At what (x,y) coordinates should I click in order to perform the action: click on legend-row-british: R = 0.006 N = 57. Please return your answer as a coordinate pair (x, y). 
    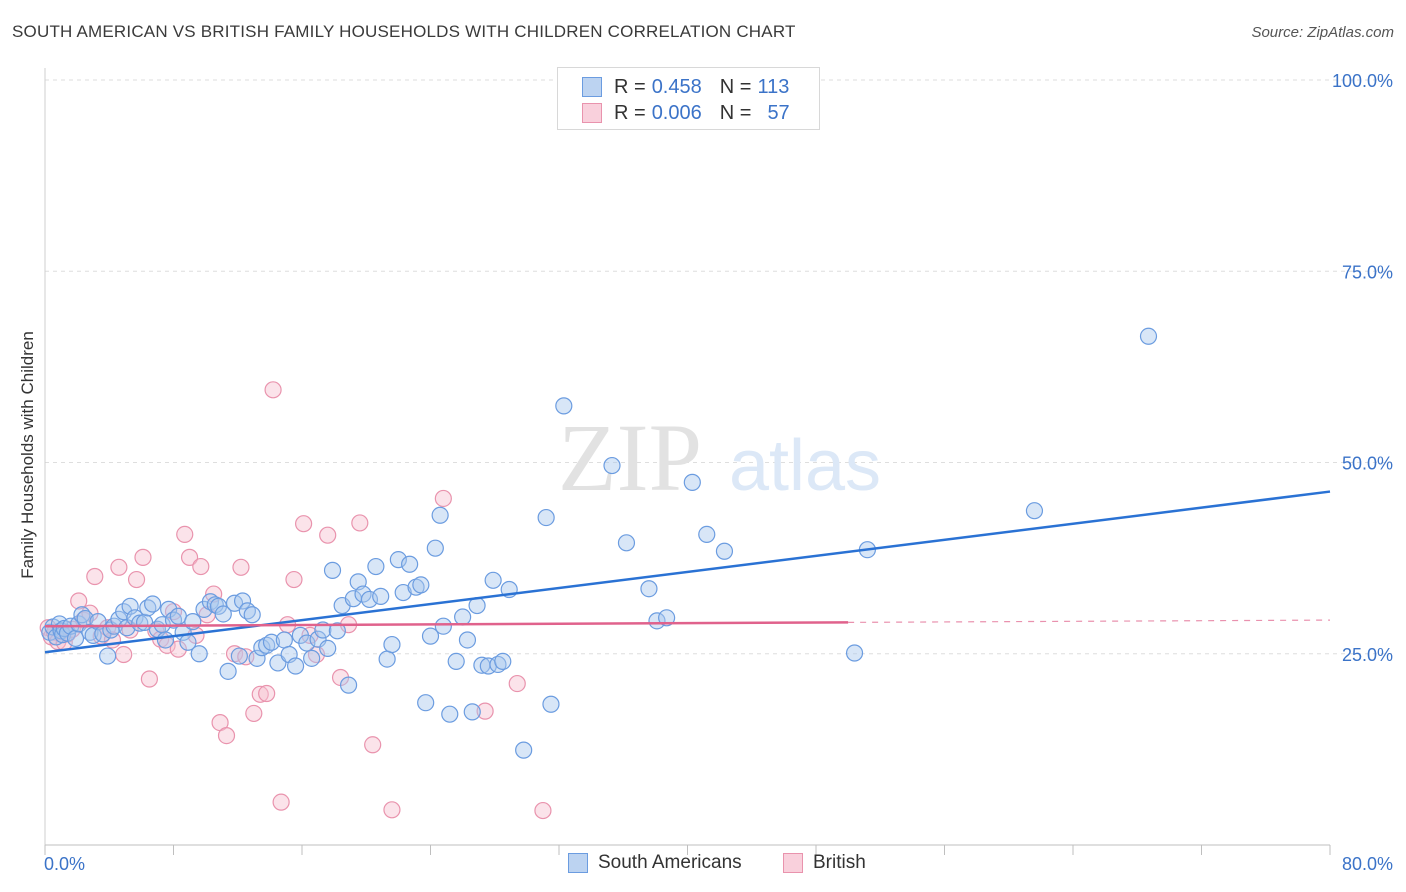
    Looking at the image, I should click on (686, 113).